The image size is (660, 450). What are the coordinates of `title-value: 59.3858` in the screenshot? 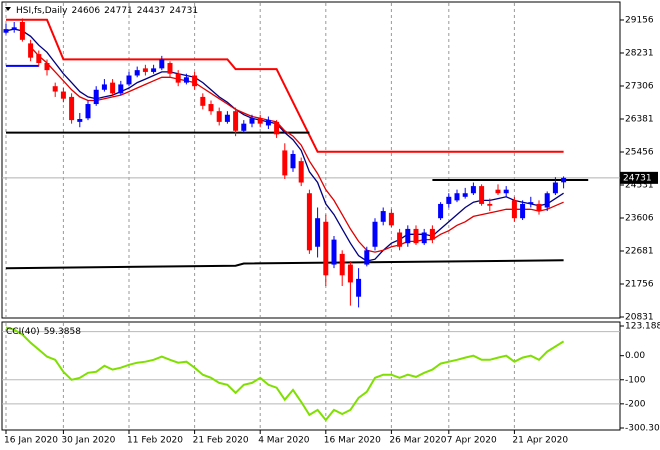 It's located at (62, 332).